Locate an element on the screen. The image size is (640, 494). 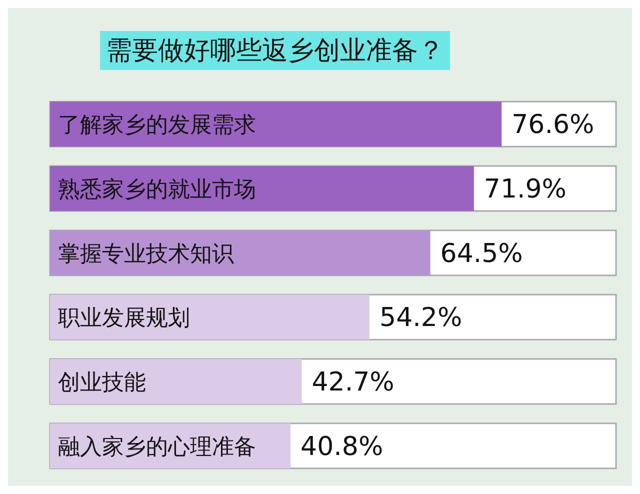
chart-title: 需要做好哪些返乡创业准备？ is located at coordinates (275, 50).